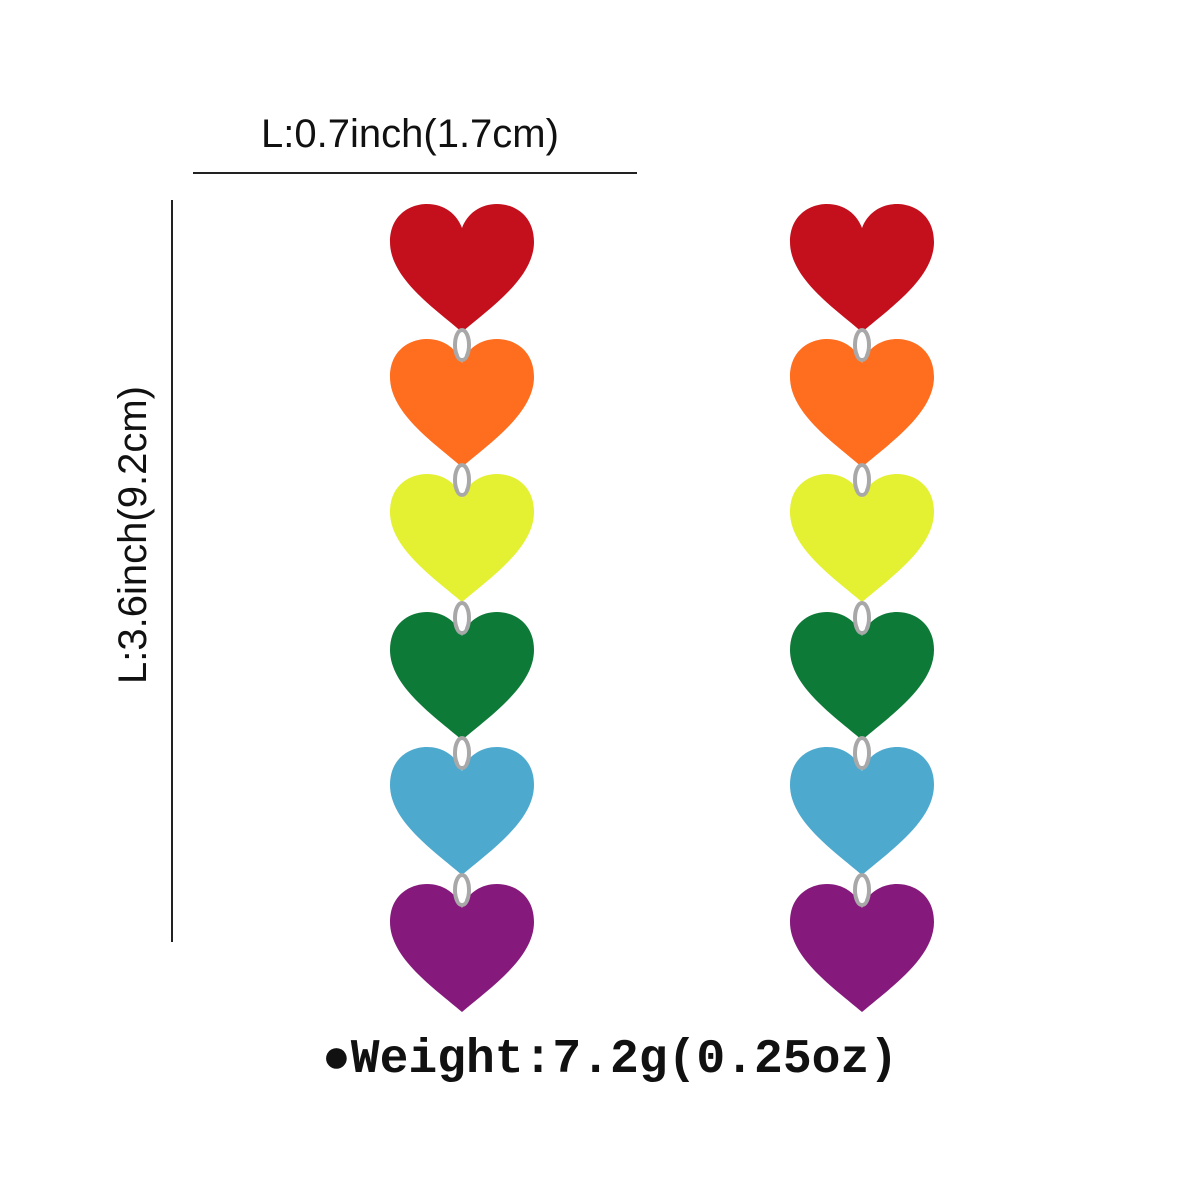 This screenshot has height=1200, width=1200. Describe the element at coordinates (610, 1060) in the screenshot. I see `weight-label: ●Weight:7.2g(0.25oz)` at that location.